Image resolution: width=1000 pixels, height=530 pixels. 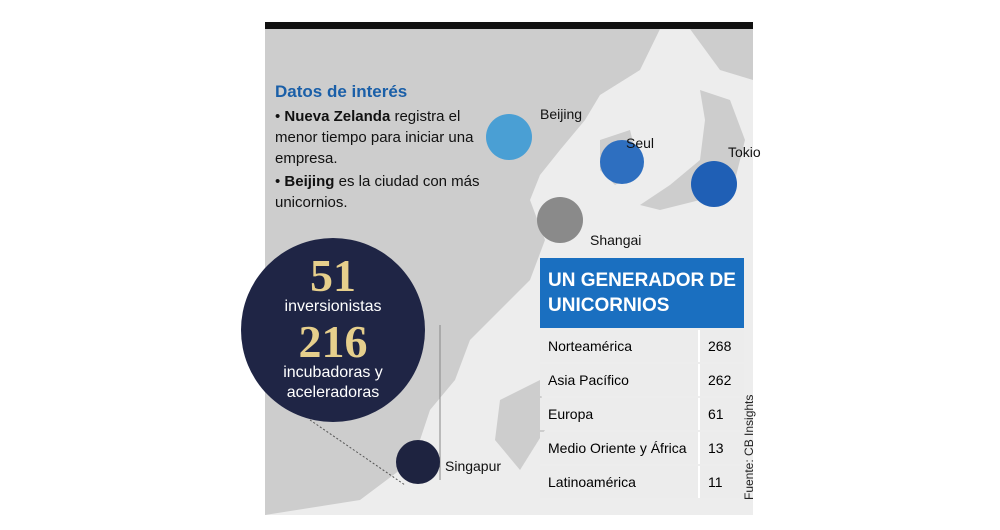 I want to click on bullet-bold: Beijing, so click(x=309, y=181).